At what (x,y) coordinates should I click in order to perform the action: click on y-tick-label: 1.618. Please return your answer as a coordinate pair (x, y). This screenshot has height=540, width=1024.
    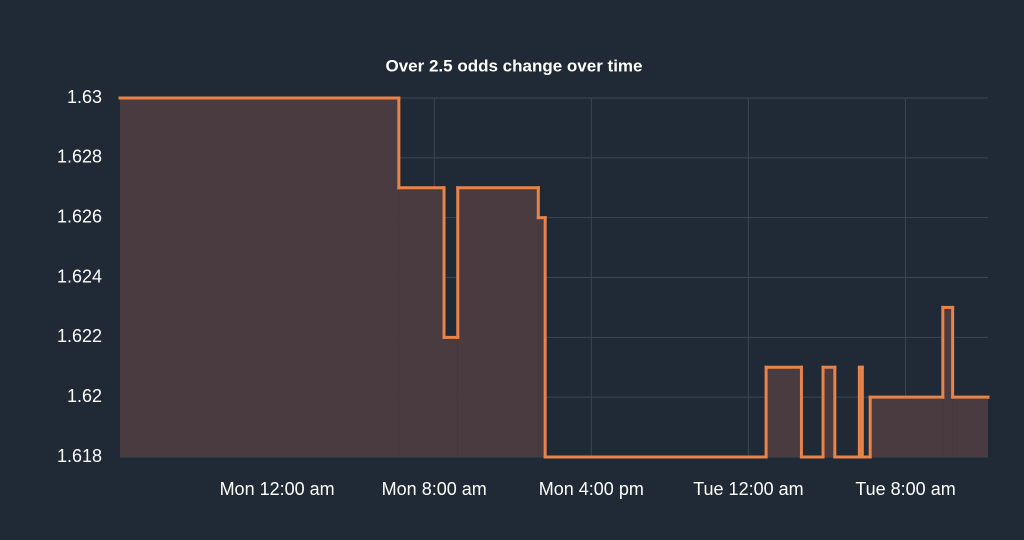
    Looking at the image, I should click on (79, 456).